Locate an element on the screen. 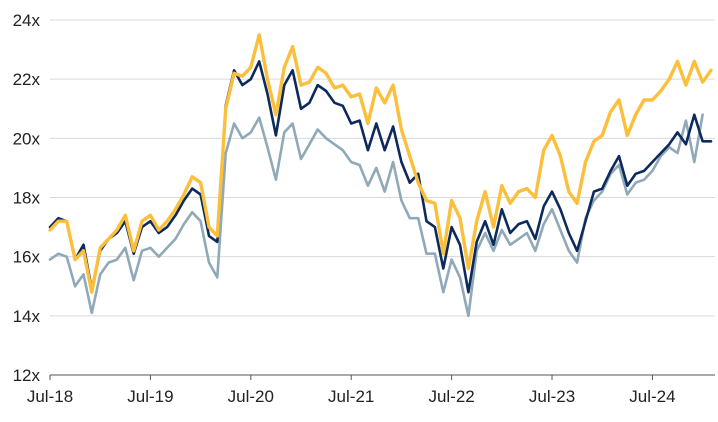  x-axis is located at coordinates (382, 377).